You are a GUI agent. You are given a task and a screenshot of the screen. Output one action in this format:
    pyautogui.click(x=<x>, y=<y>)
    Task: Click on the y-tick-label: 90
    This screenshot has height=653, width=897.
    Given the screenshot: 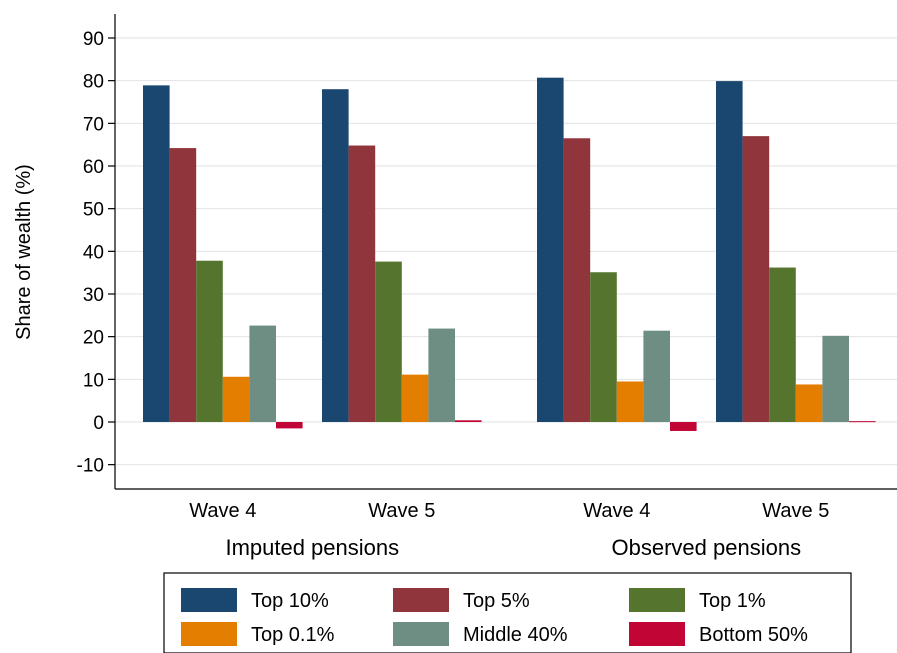 What is the action you would take?
    pyautogui.click(x=93, y=39)
    